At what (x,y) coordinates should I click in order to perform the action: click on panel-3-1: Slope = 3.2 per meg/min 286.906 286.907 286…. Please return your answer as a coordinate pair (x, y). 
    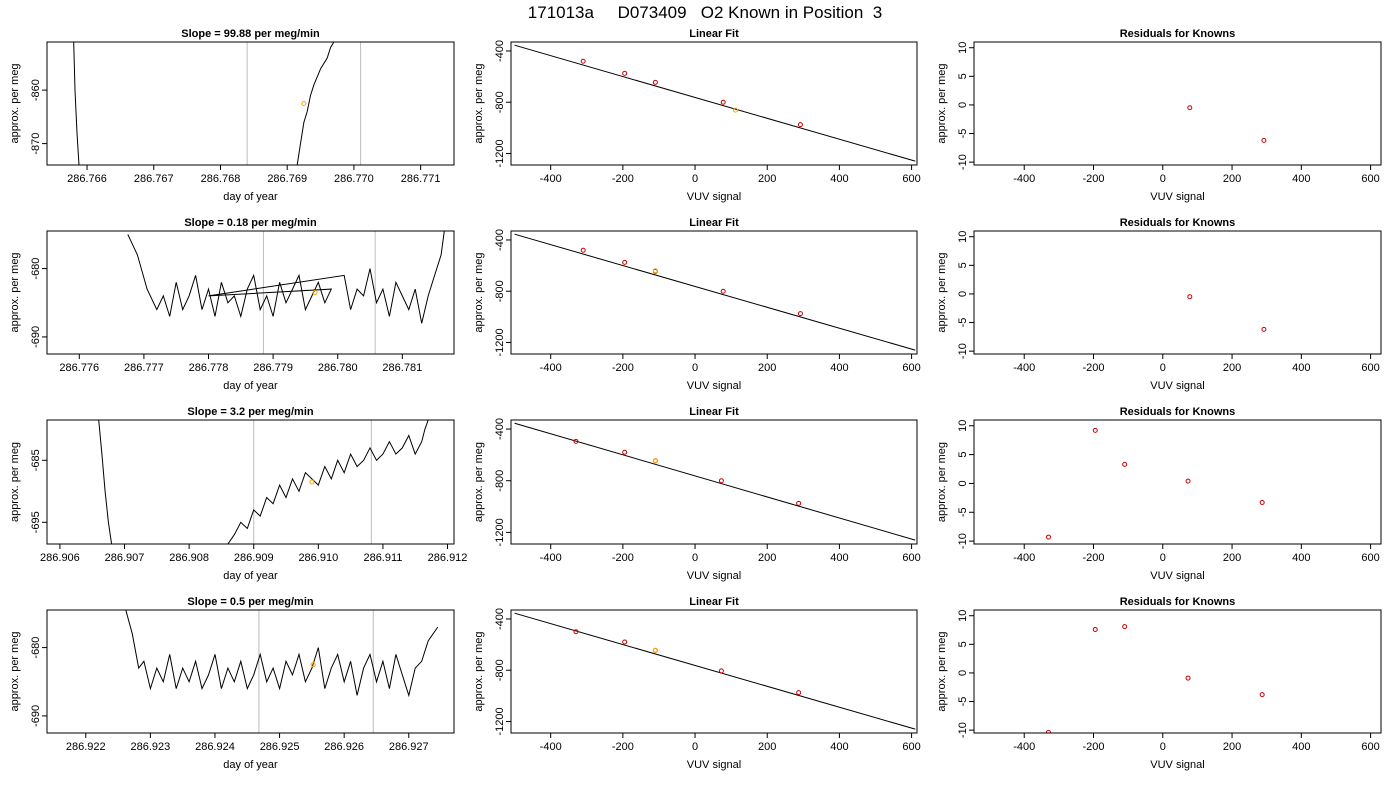
    Looking at the image, I should click on (238, 494).